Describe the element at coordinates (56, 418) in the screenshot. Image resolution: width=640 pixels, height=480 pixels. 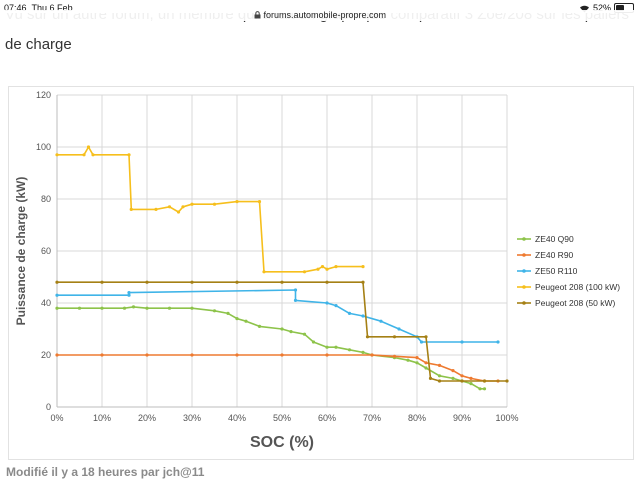
I see `x-tick-label: 0%` at that location.